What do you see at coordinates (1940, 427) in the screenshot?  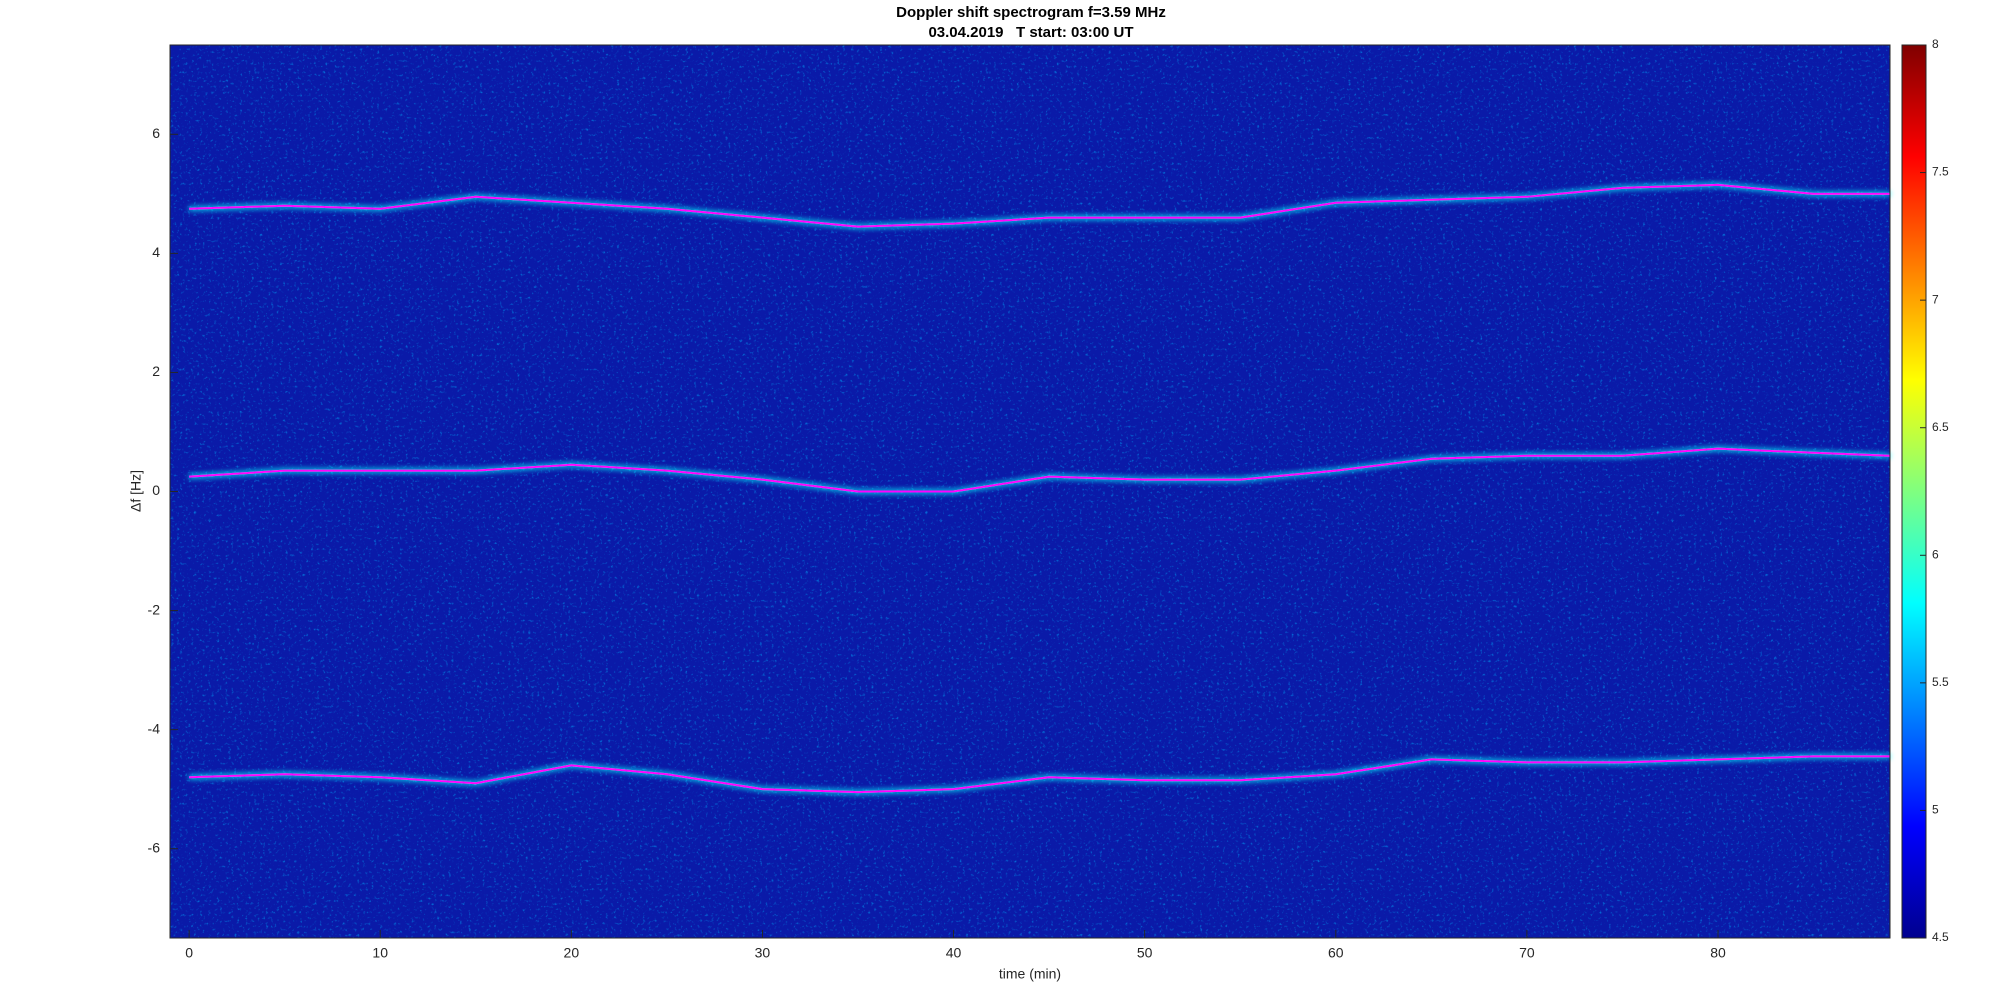 I see `colorbar-tick-label: 6.5` at bounding box center [1940, 427].